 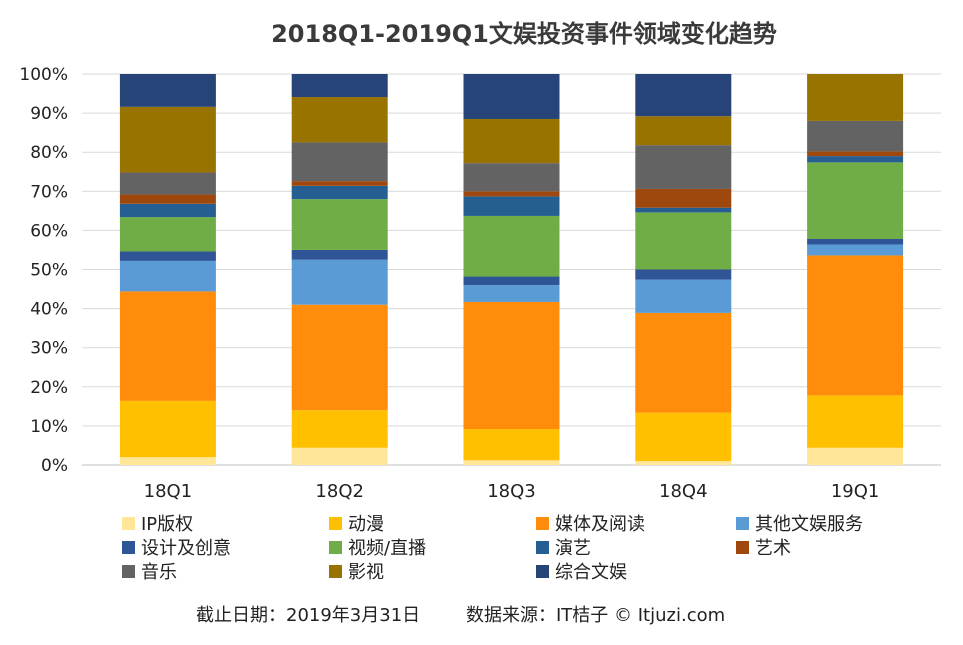 I want to click on y-axis: 0% 10% 20% 30% 40% 50% 60% 70% 80% 90% 100%, so click(x=43, y=270).